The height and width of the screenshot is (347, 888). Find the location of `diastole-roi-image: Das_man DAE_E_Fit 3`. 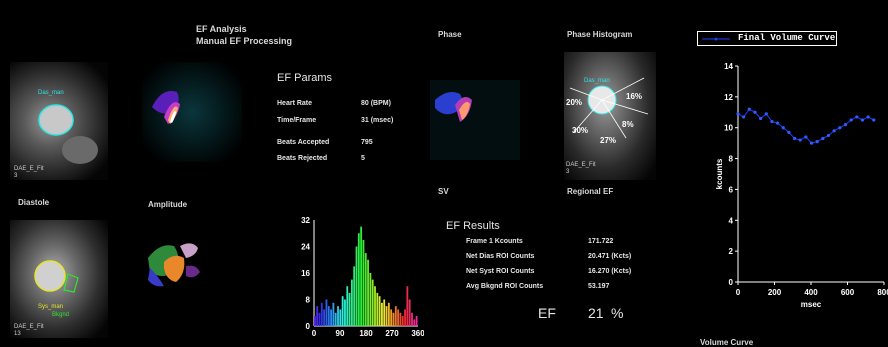

diastole-roi-image: Das_man DAE_E_Fit 3 is located at coordinates (59, 121).